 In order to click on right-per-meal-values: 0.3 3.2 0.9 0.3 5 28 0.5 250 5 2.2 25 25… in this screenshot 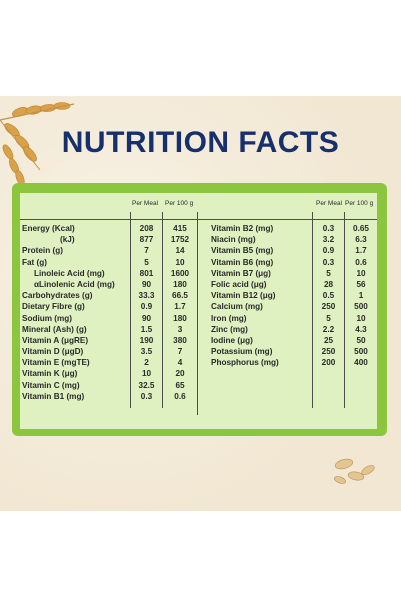, I will do `click(328, 295)`.